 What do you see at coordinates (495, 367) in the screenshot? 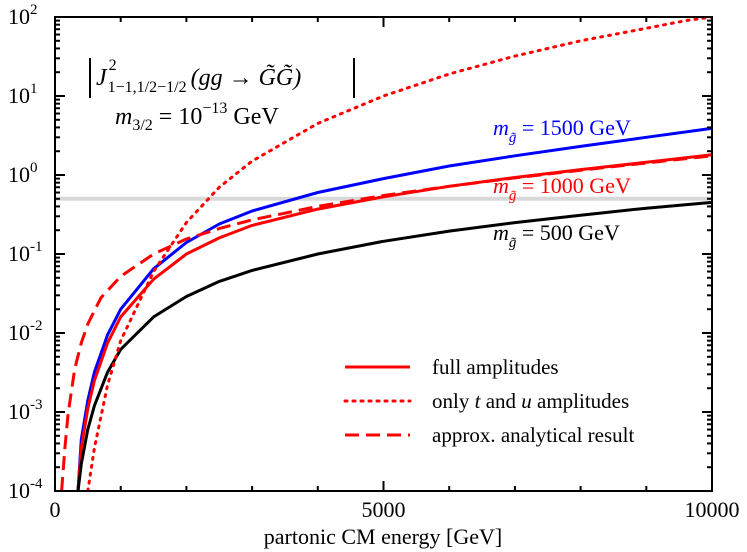
I see `legend-label-full: full amplitudes` at bounding box center [495, 367].